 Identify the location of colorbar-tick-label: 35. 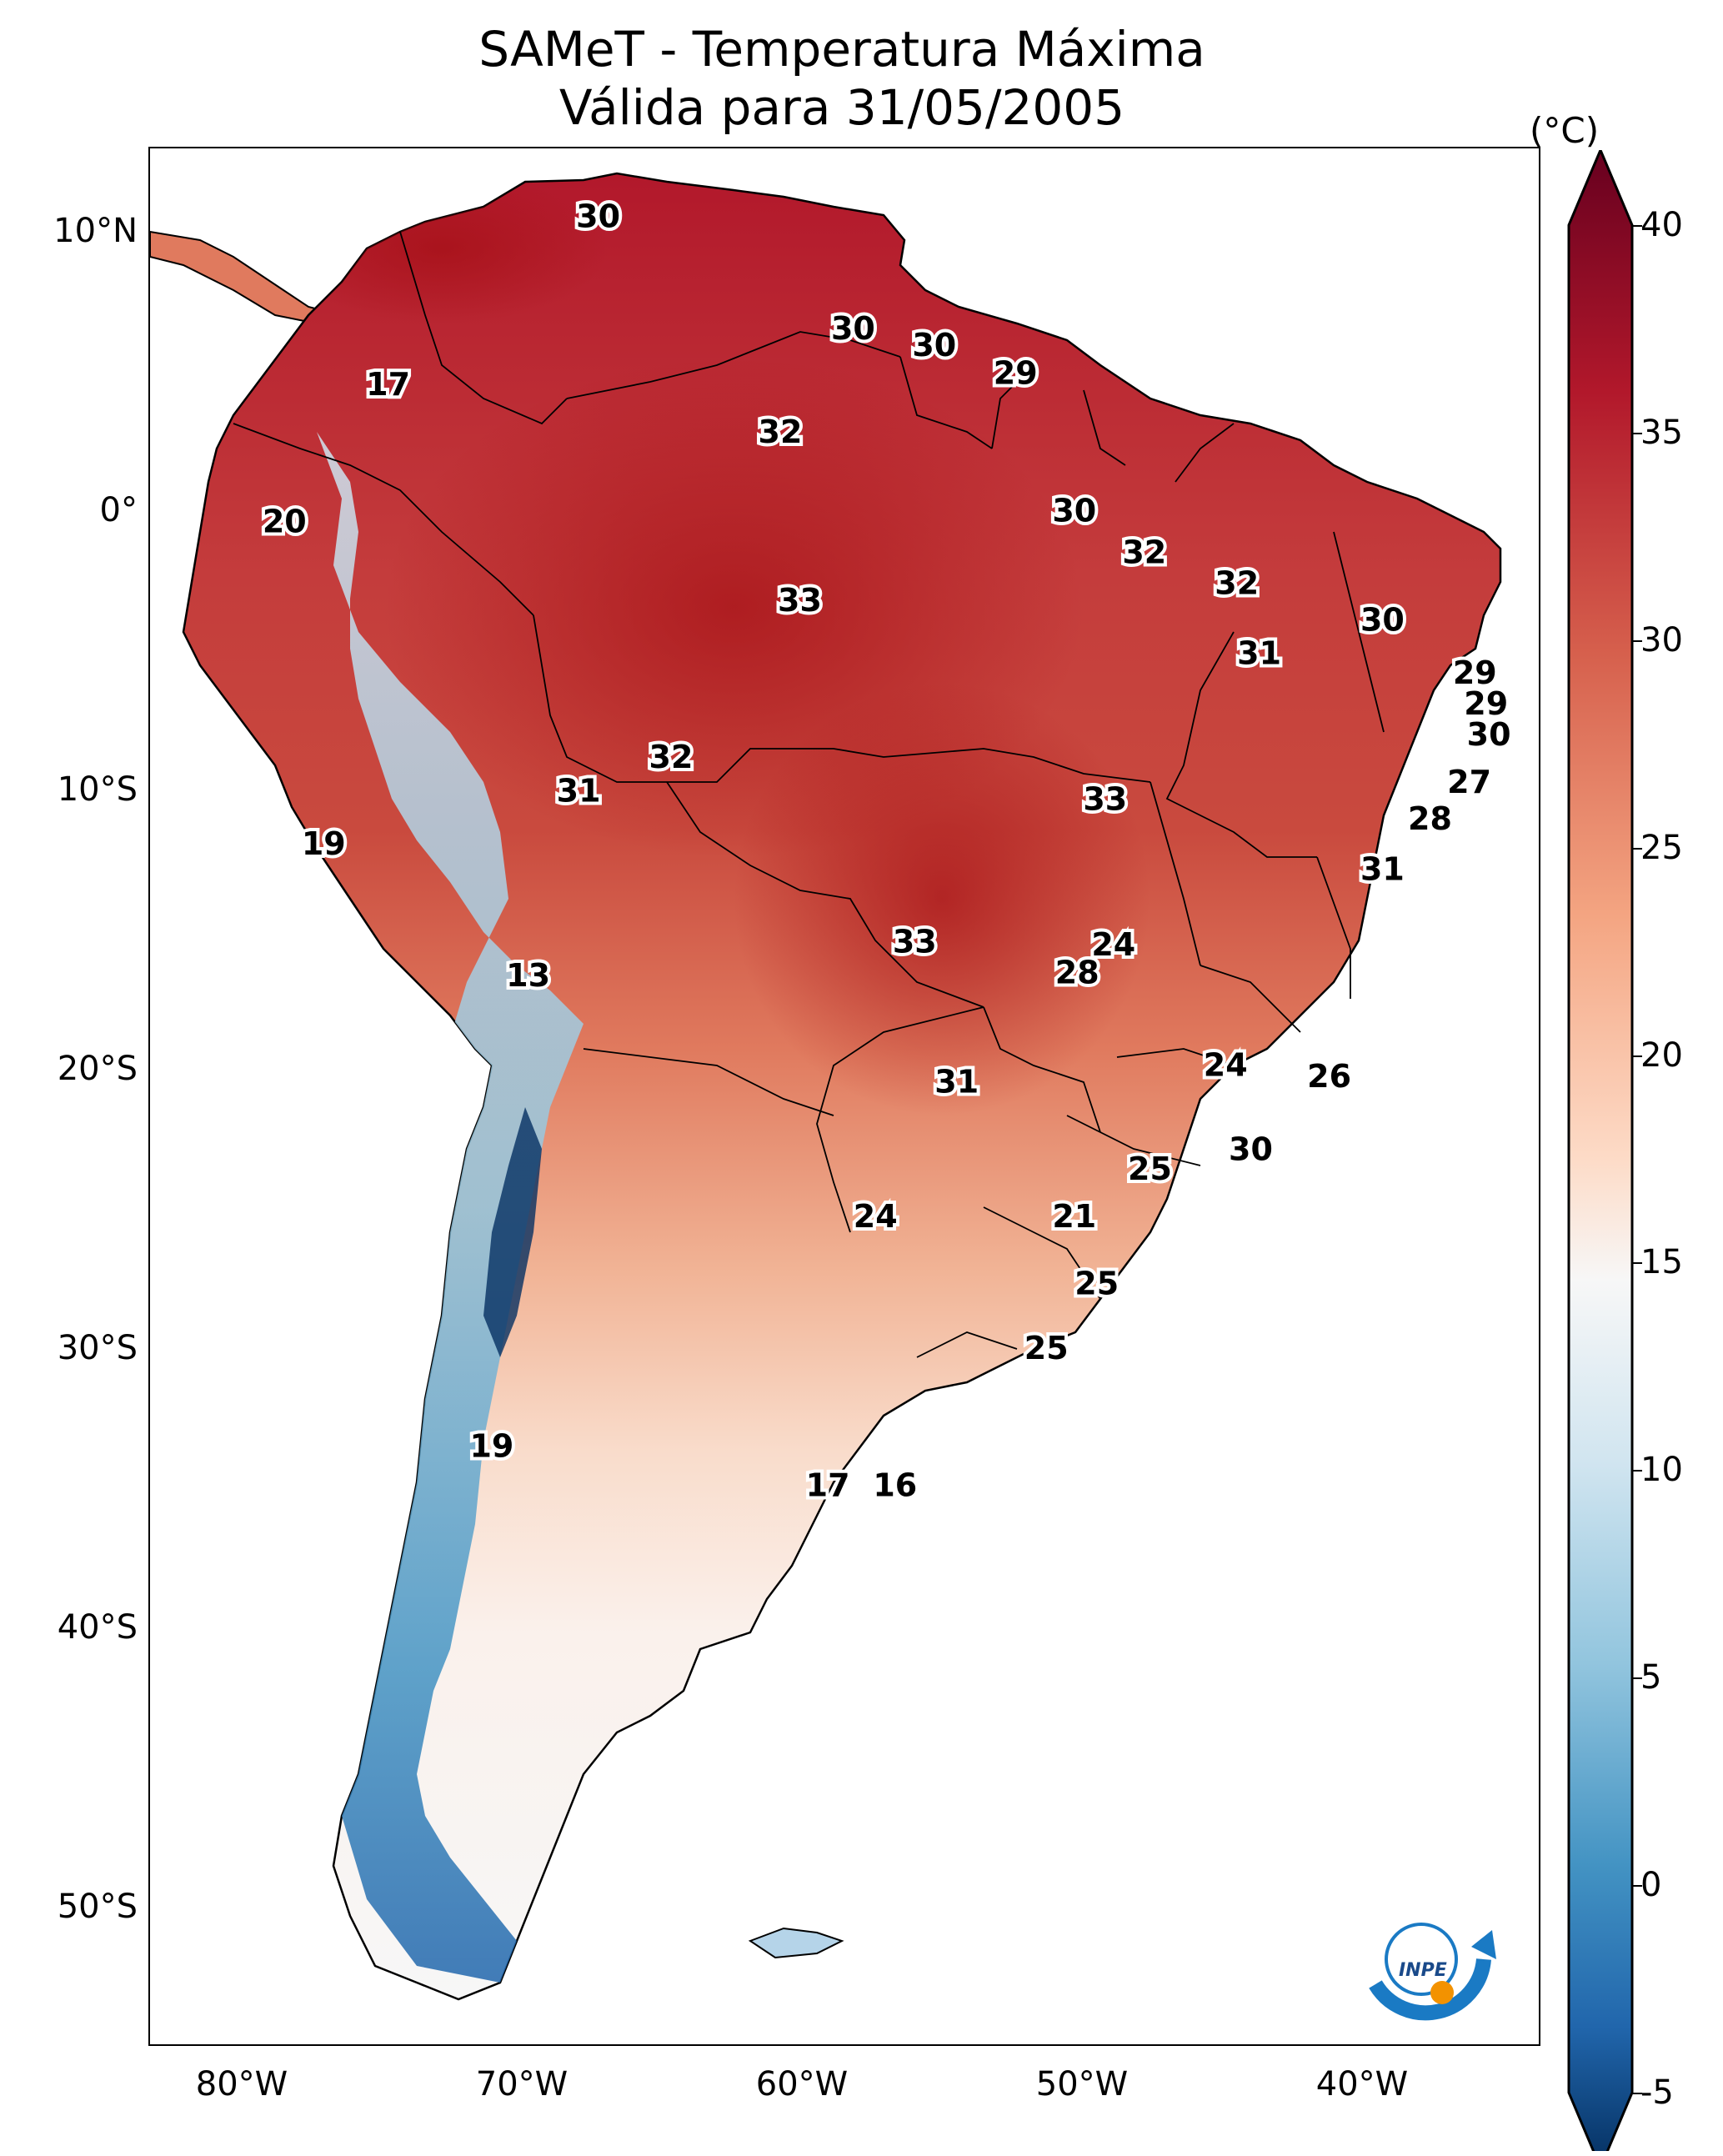
(1661, 432).